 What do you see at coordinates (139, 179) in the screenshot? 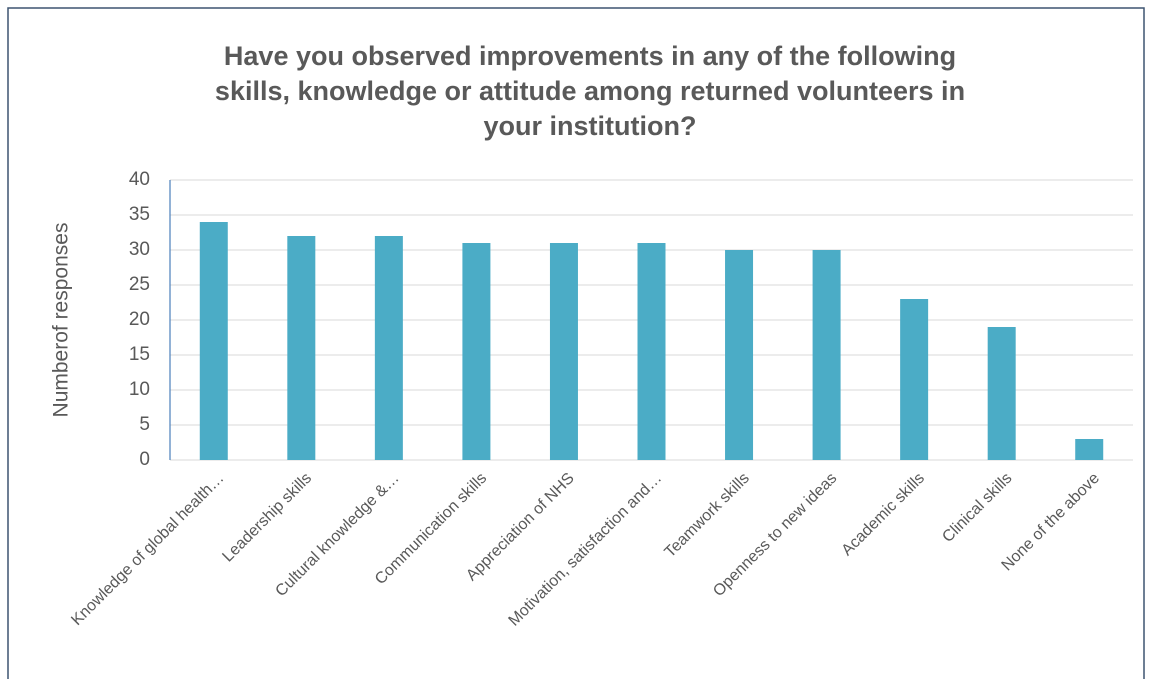
I see `y-tick-label: 40` at bounding box center [139, 179].